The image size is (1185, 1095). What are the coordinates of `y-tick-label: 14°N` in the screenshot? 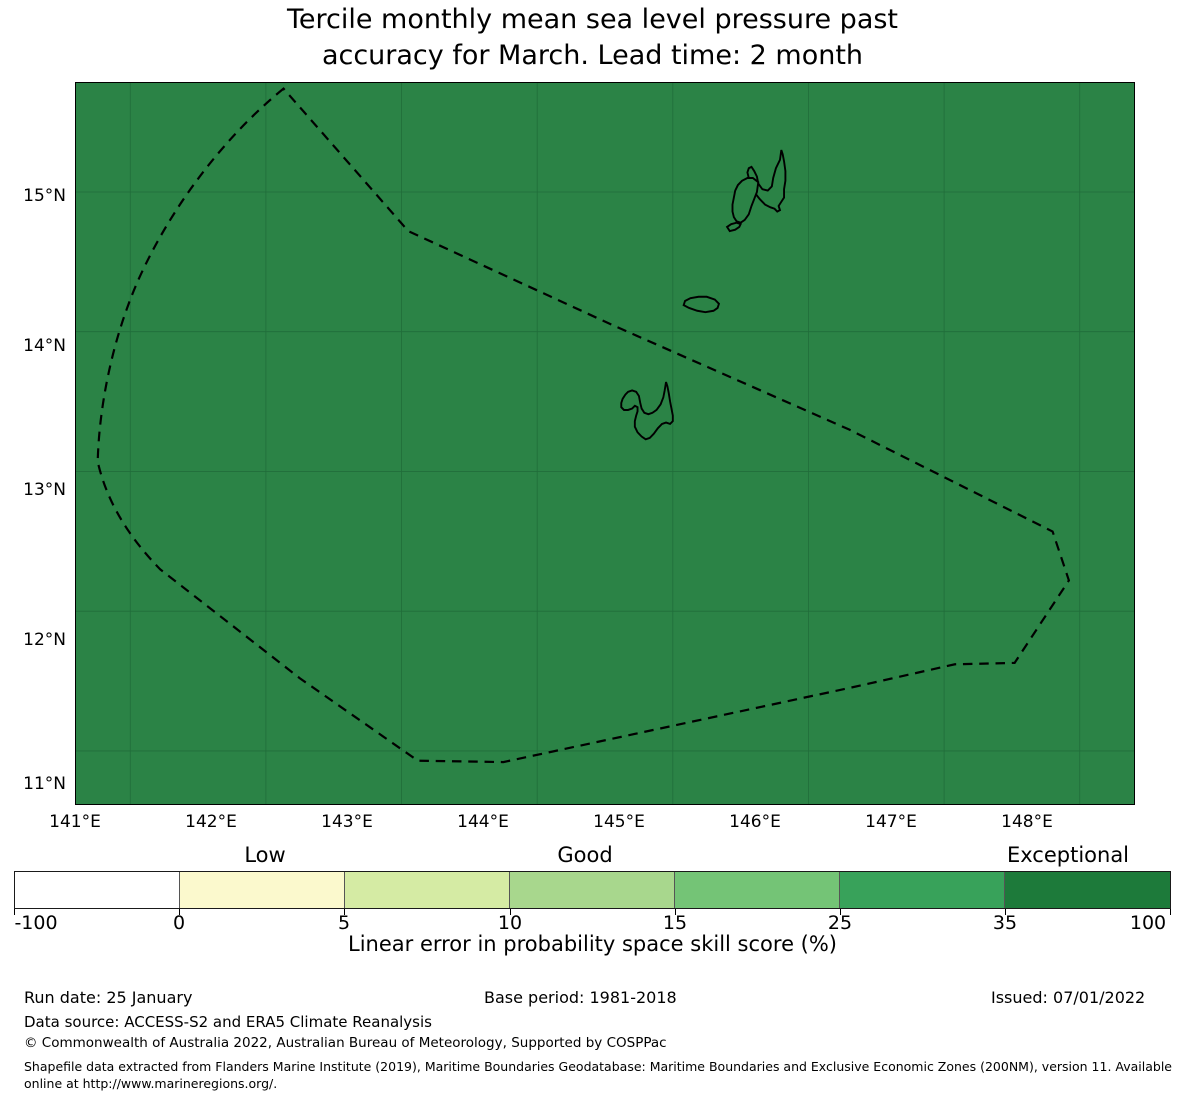 It's located at (44, 346).